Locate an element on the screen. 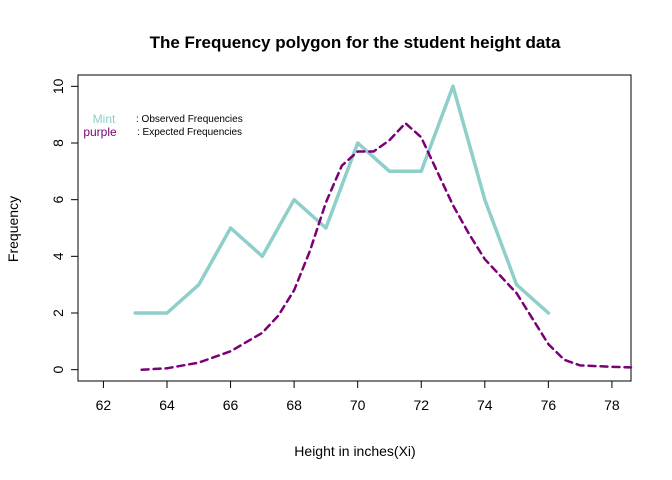  legend-key: purple is located at coordinates (100, 132).